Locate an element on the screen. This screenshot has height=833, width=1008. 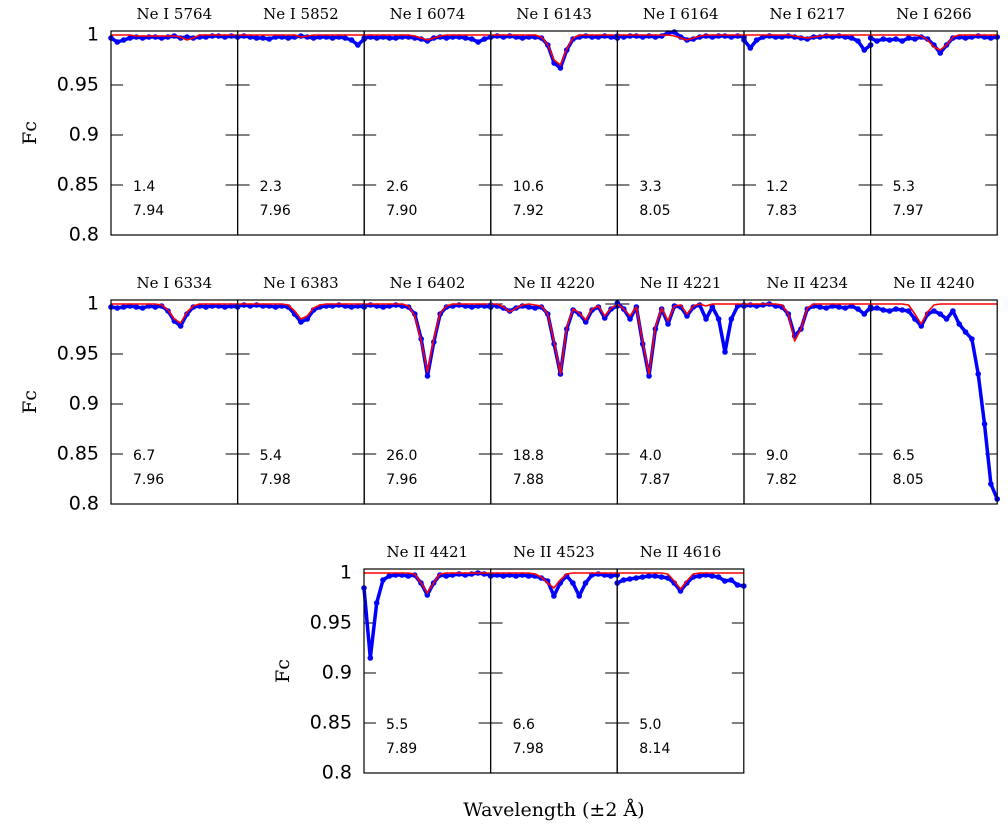
panel-title: Ne II 4234 is located at coordinates (808, 283).